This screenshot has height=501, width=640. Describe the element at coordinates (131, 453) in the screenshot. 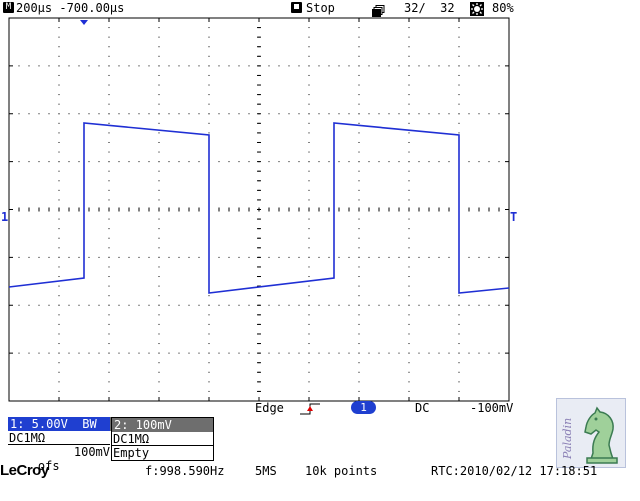

I see `channel2-status: Empty` at that location.